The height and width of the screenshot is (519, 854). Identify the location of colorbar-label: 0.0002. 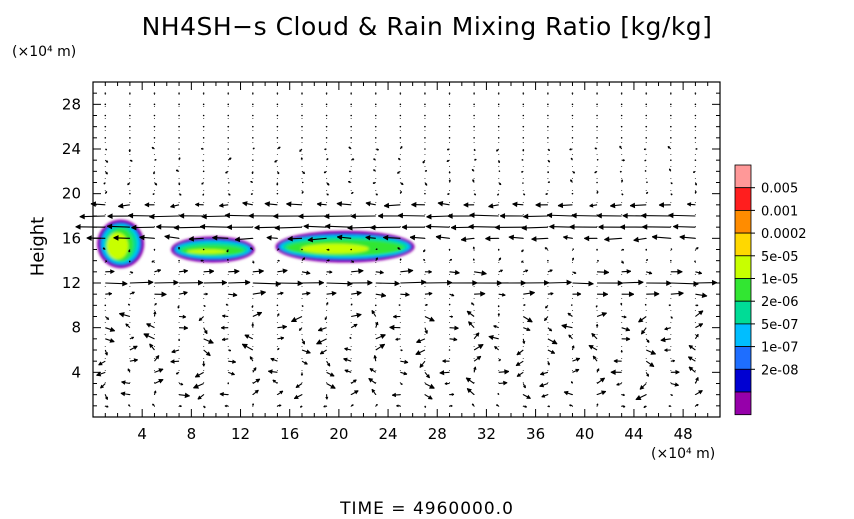
(784, 234).